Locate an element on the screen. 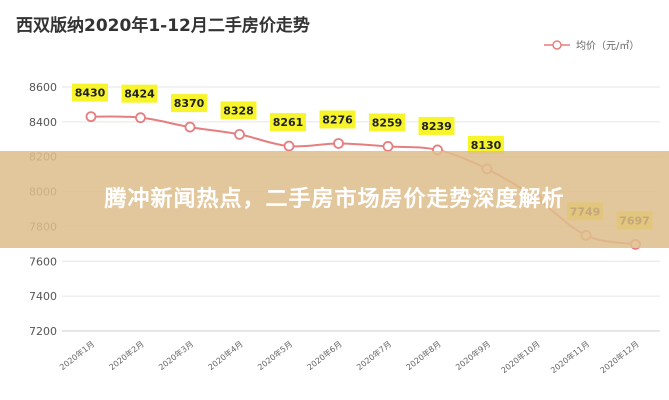 The image size is (669, 400). data-label-text: 8239 is located at coordinates (436, 126).